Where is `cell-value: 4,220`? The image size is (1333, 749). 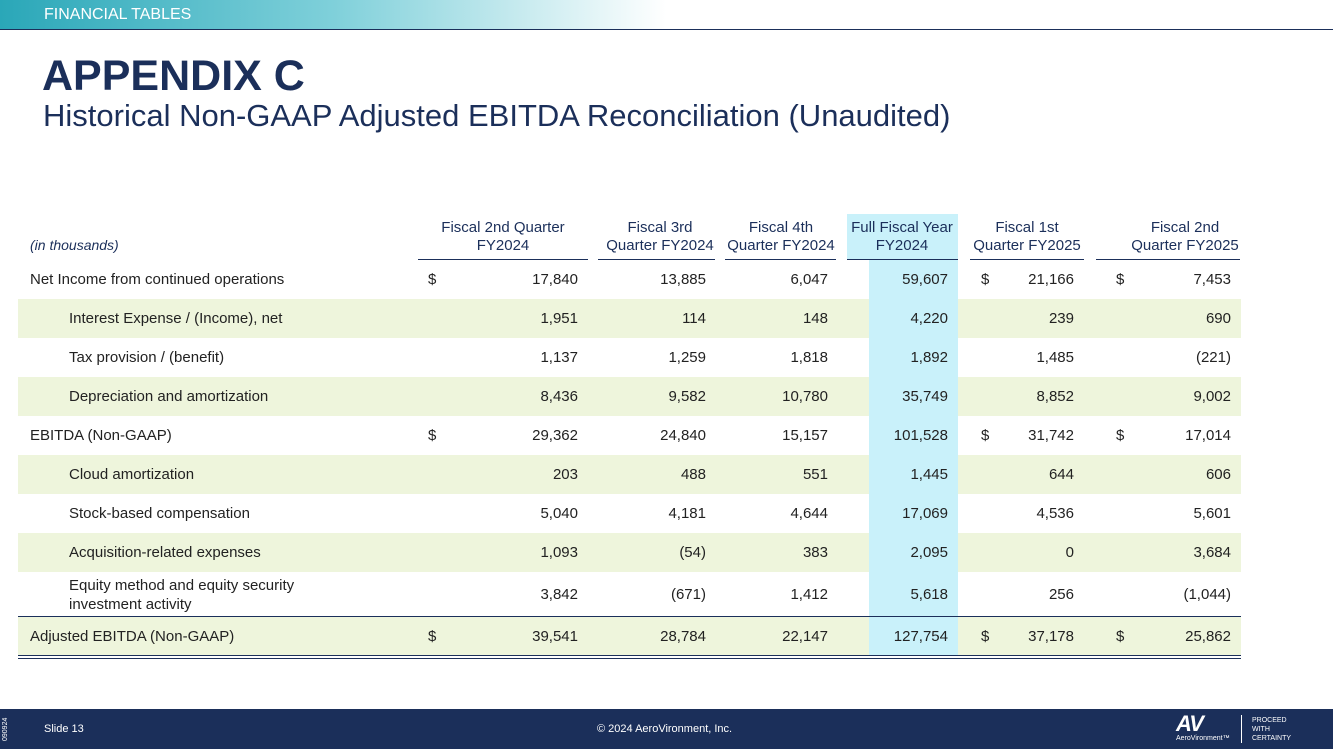
cell-value: 4,220 is located at coordinates (929, 318).